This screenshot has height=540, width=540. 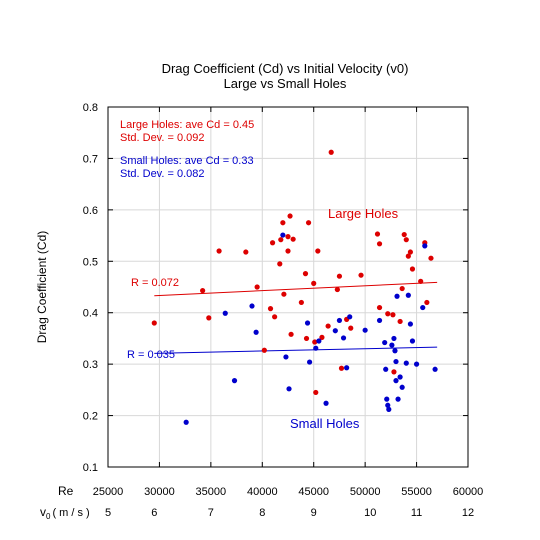 What do you see at coordinates (262, 492) in the screenshot?
I see `x-tick-label: 40000` at bounding box center [262, 492].